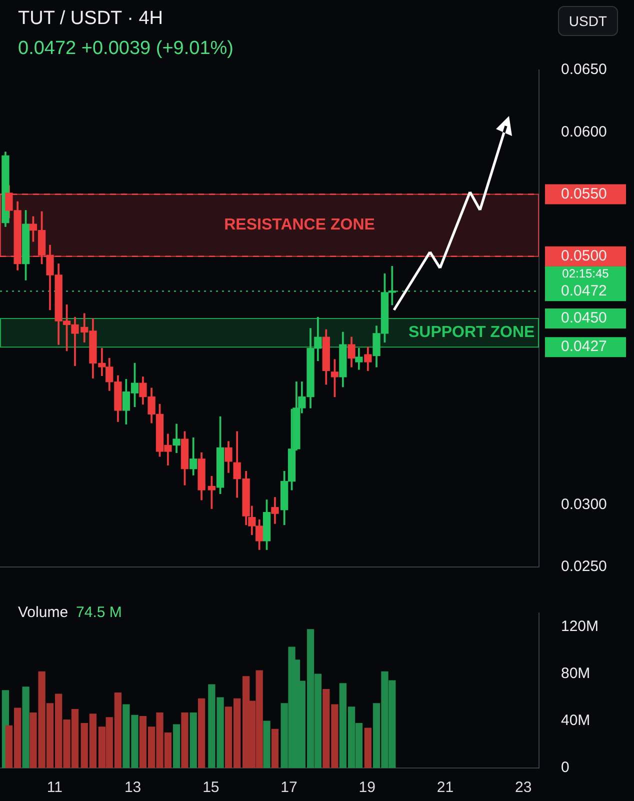  I want to click on x-tick-label: 15, so click(211, 787).